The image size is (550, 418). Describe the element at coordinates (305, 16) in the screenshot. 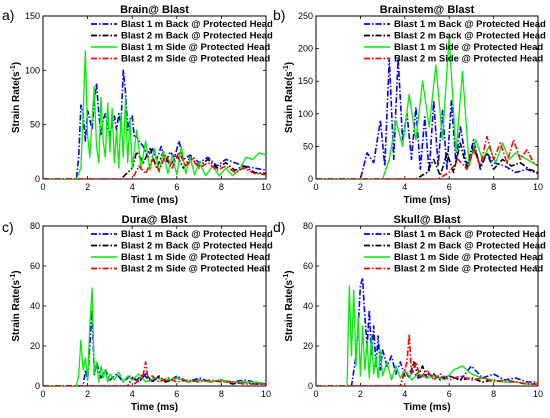

I see `y-tick-label: 250` at that location.